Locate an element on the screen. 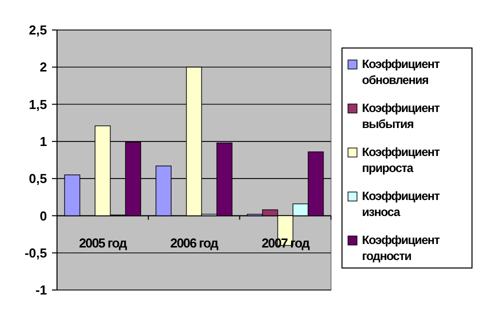 The width and height of the screenshot is (477, 320). y-tick-label: 0 is located at coordinates (43, 216).